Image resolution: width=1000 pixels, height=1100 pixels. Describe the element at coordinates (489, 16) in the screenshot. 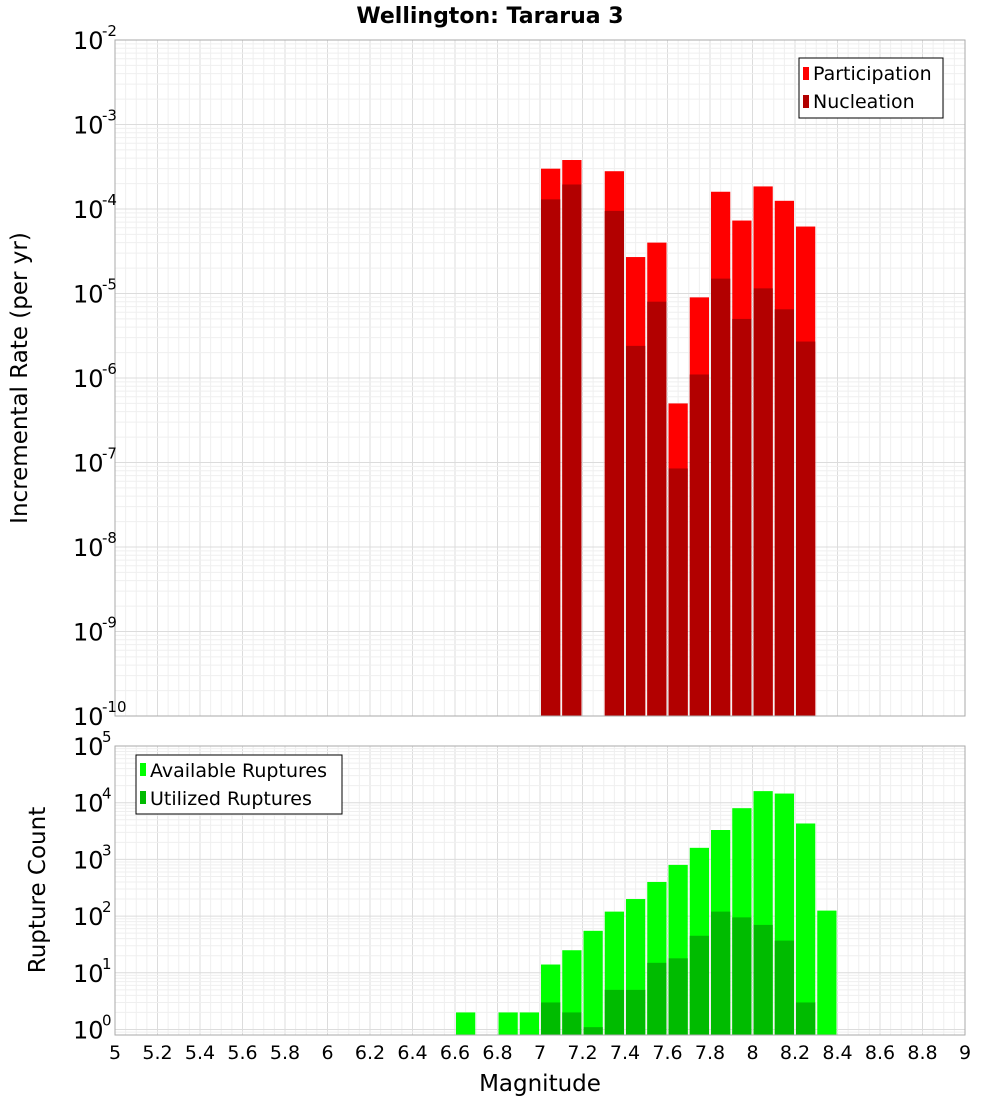

I see `chart-title: Wellington: Tararua 3` at that location.